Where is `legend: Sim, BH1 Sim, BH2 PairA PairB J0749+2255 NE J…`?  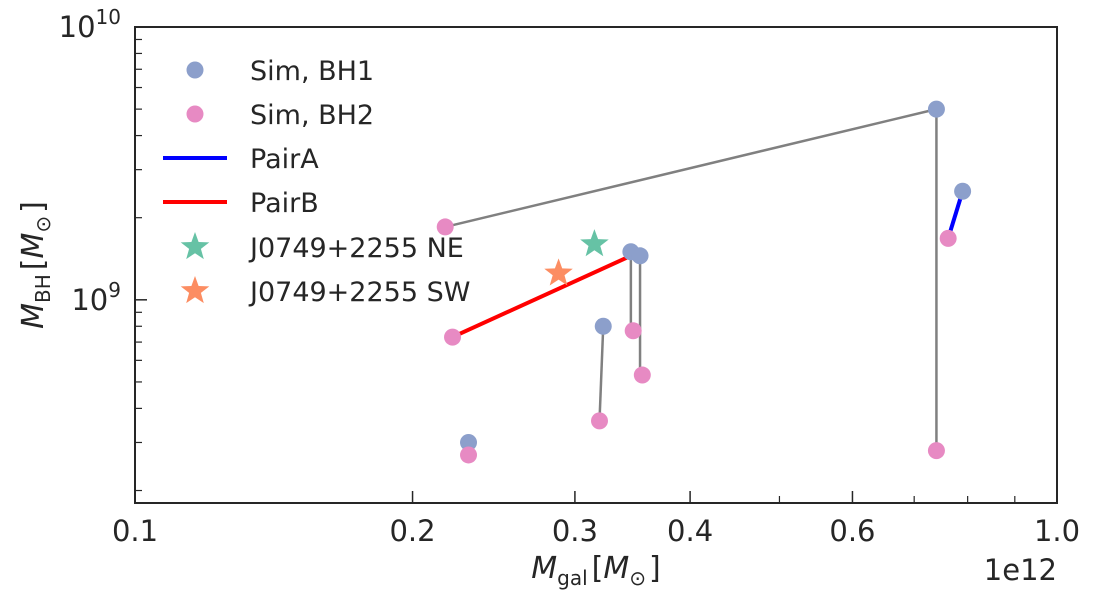
legend: Sim, BH1 Sim, BH2 PairA PairB J0749+2255 NE J… is located at coordinates (316, 182).